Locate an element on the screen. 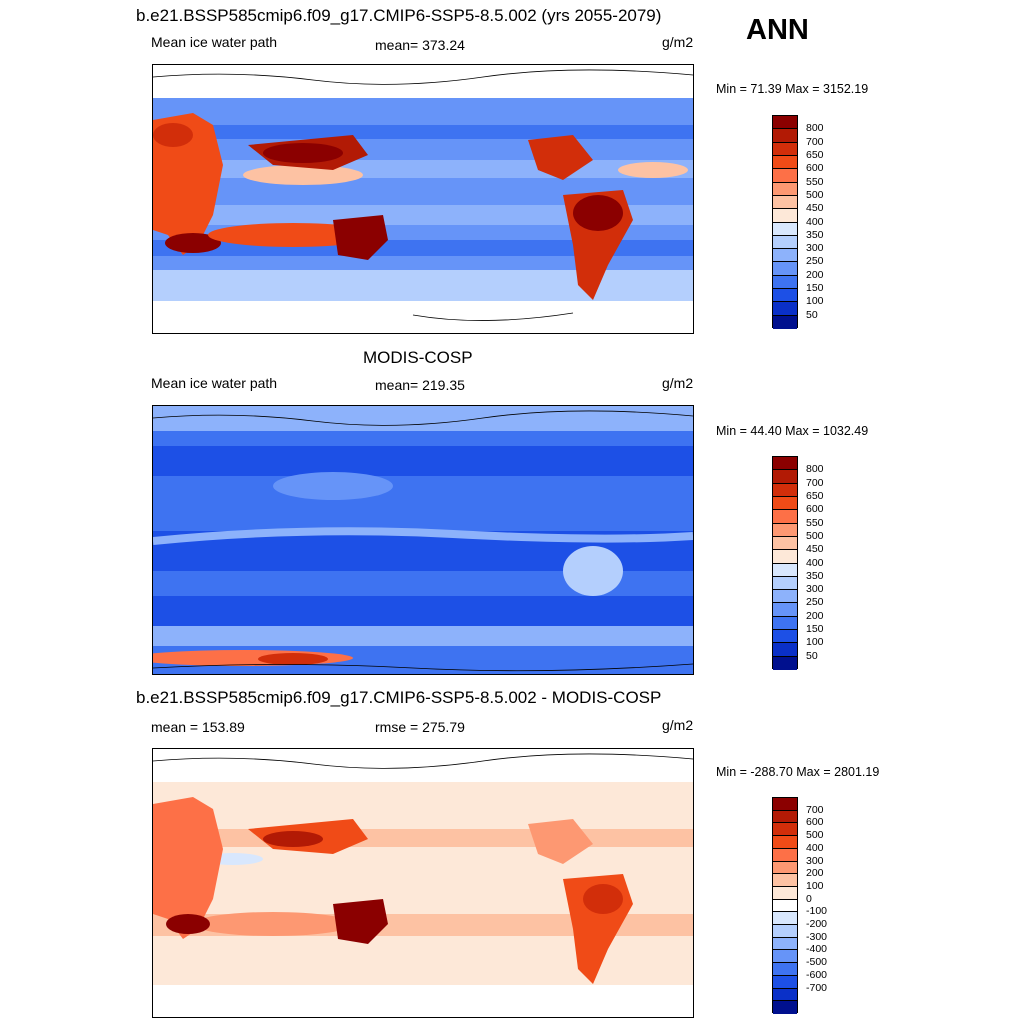  colorbar-tick-label: 550 is located at coordinates (815, 522).